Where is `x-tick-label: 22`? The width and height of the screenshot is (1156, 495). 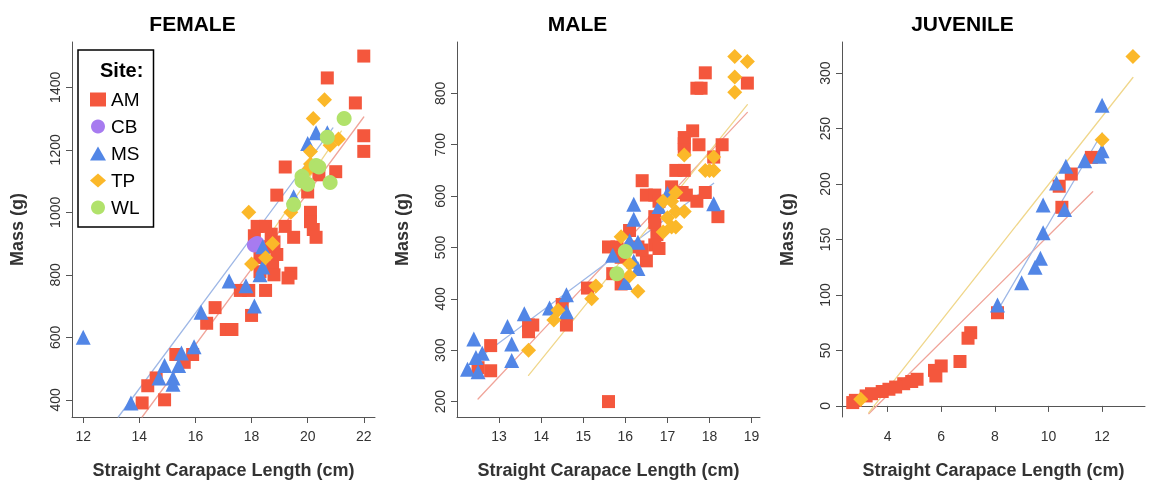 x-tick-label: 22 is located at coordinates (363, 436).